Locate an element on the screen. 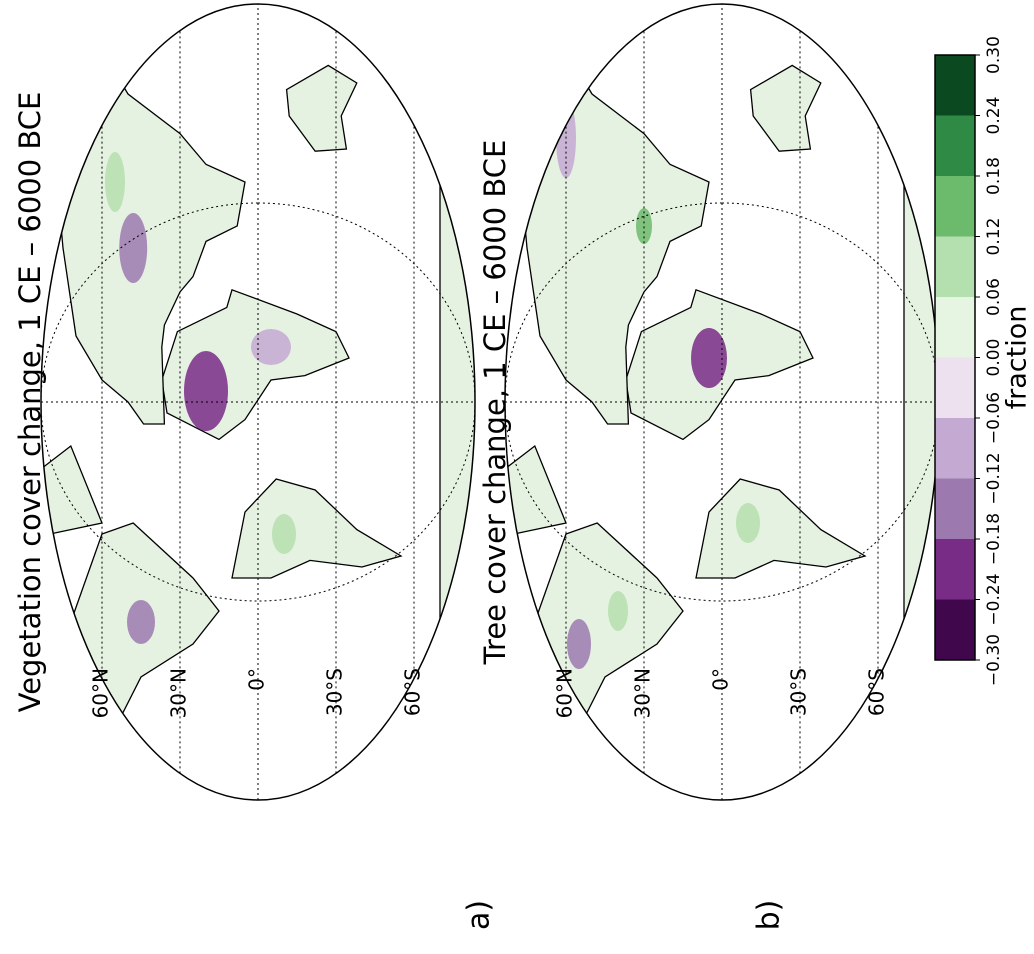 The width and height of the screenshot is (1034, 954). colorbar-tick-label: 0.00 is located at coordinates (994, 358).